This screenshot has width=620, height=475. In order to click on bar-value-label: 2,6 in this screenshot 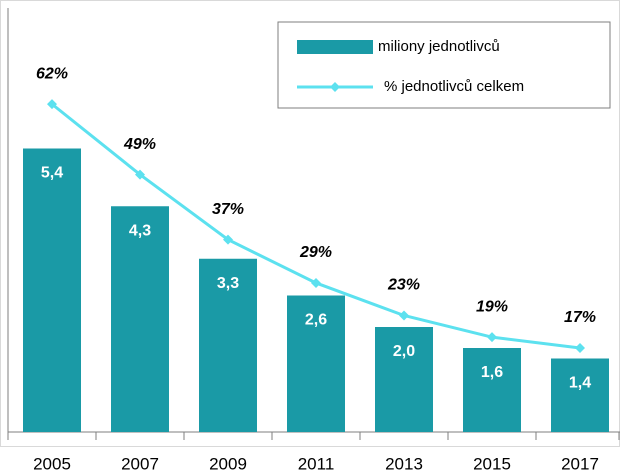, I will do `click(316, 320)`.